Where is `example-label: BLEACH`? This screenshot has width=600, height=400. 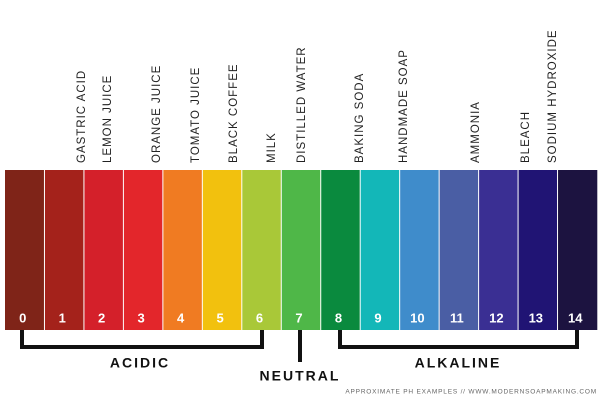
example-label: BLEACH is located at coordinates (526, 137).